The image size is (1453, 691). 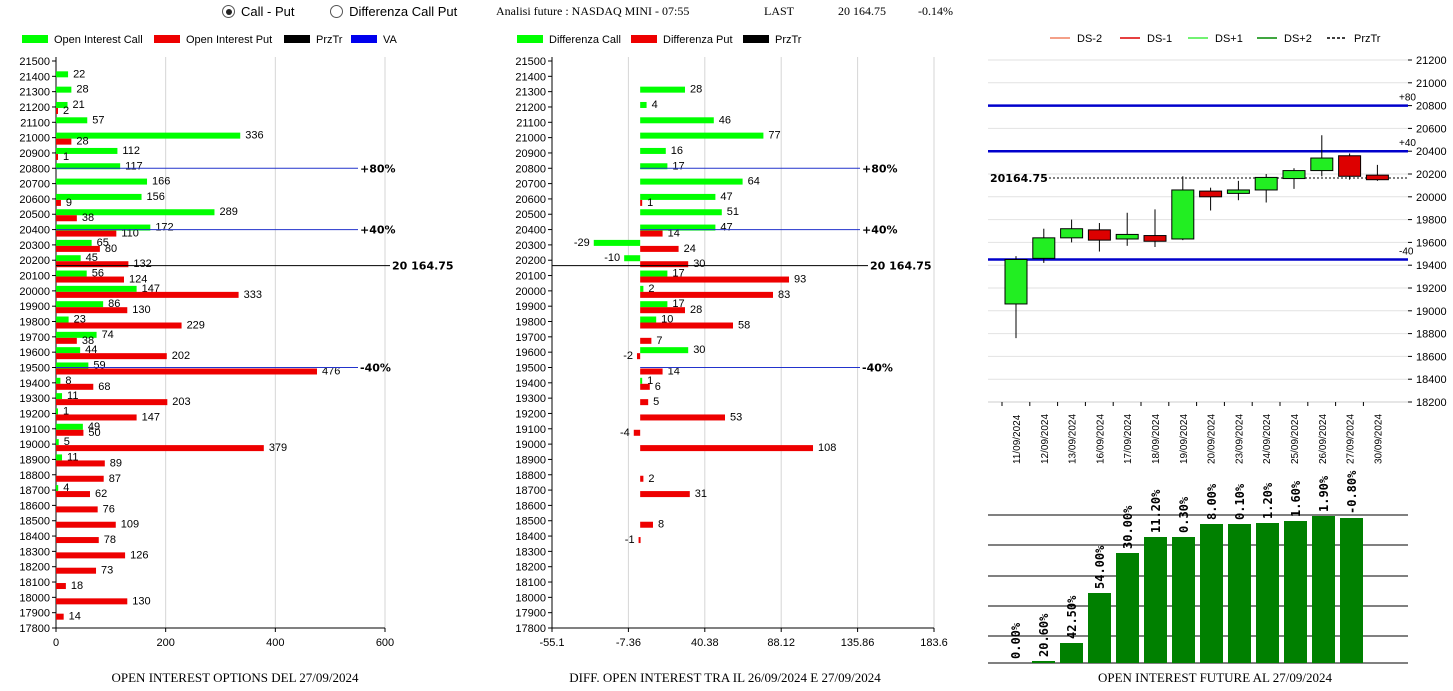 What do you see at coordinates (628, 356) in the screenshot?
I see `bar-value-label: -2` at bounding box center [628, 356].